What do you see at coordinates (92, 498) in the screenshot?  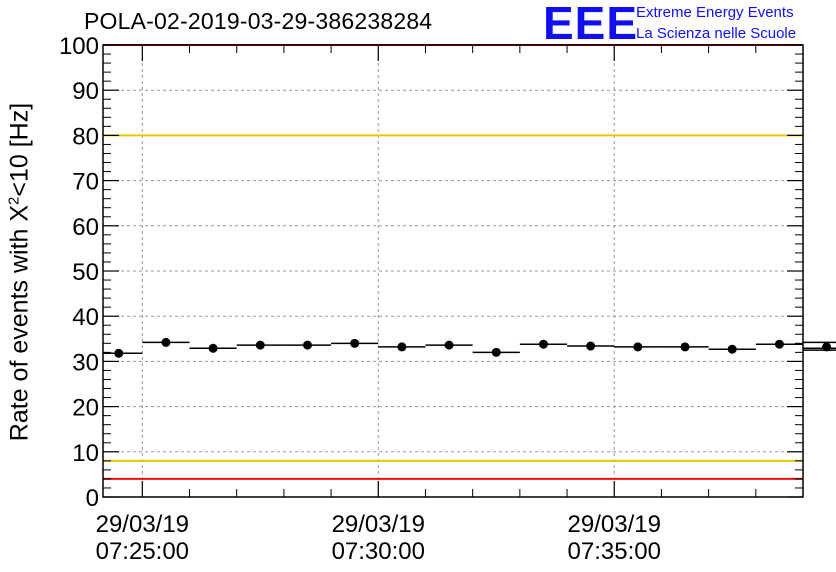 I see `y-tick-label: 0` at bounding box center [92, 498].